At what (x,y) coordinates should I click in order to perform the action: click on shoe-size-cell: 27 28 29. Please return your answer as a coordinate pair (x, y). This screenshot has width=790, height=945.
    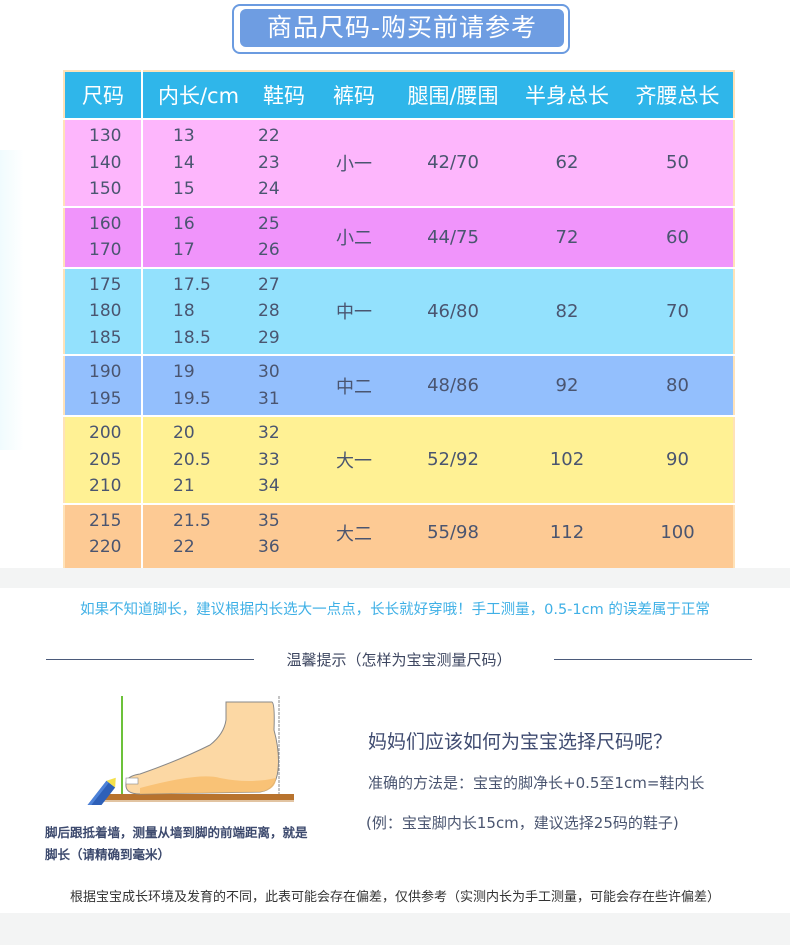
    Looking at the image, I should click on (284, 310).